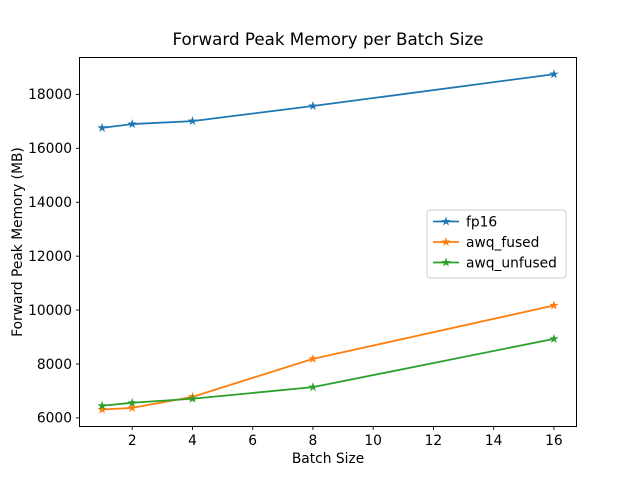 The image size is (640, 480). What do you see at coordinates (54, 419) in the screenshot?
I see `y-tick-label: 6000` at bounding box center [54, 419].